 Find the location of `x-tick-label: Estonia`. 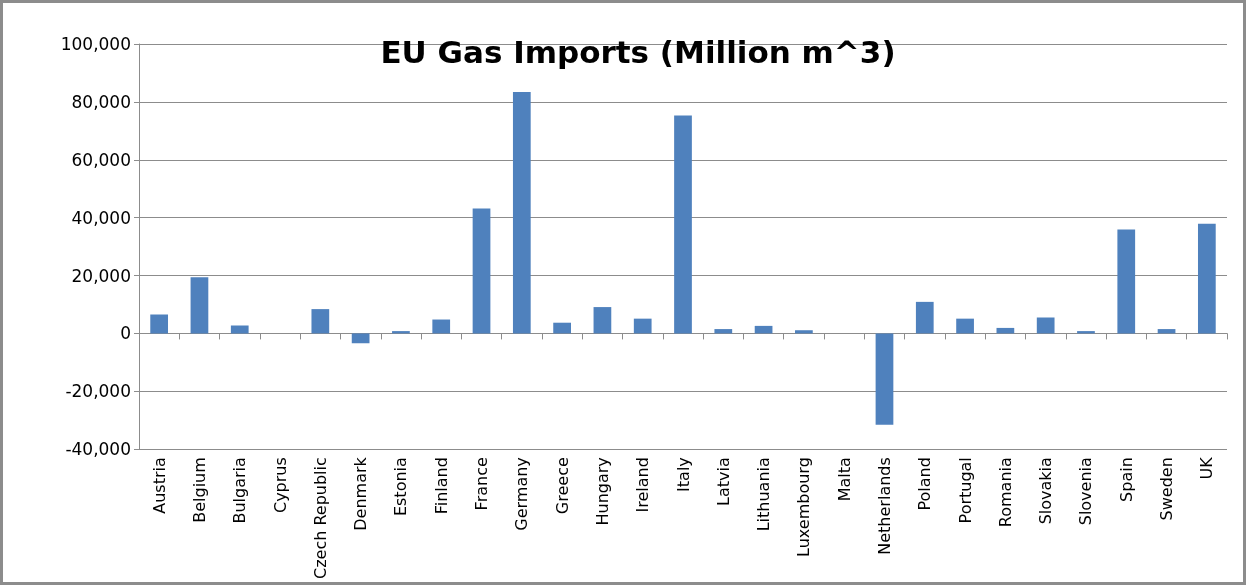

x-tick-label: Estonia is located at coordinates (401, 487).